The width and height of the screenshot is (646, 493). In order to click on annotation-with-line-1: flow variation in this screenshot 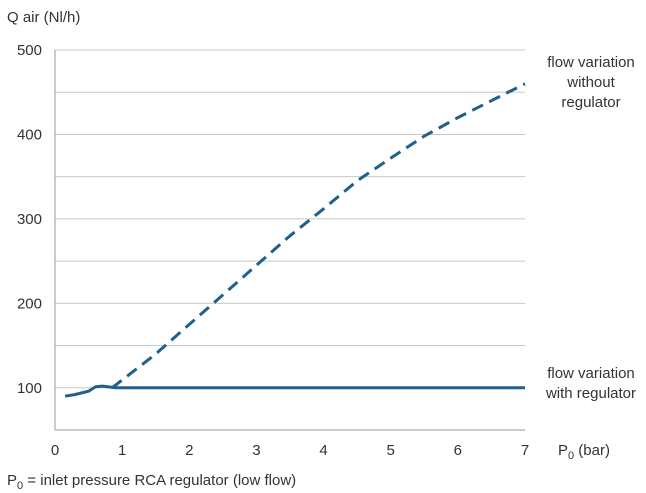, I will do `click(591, 373)`.